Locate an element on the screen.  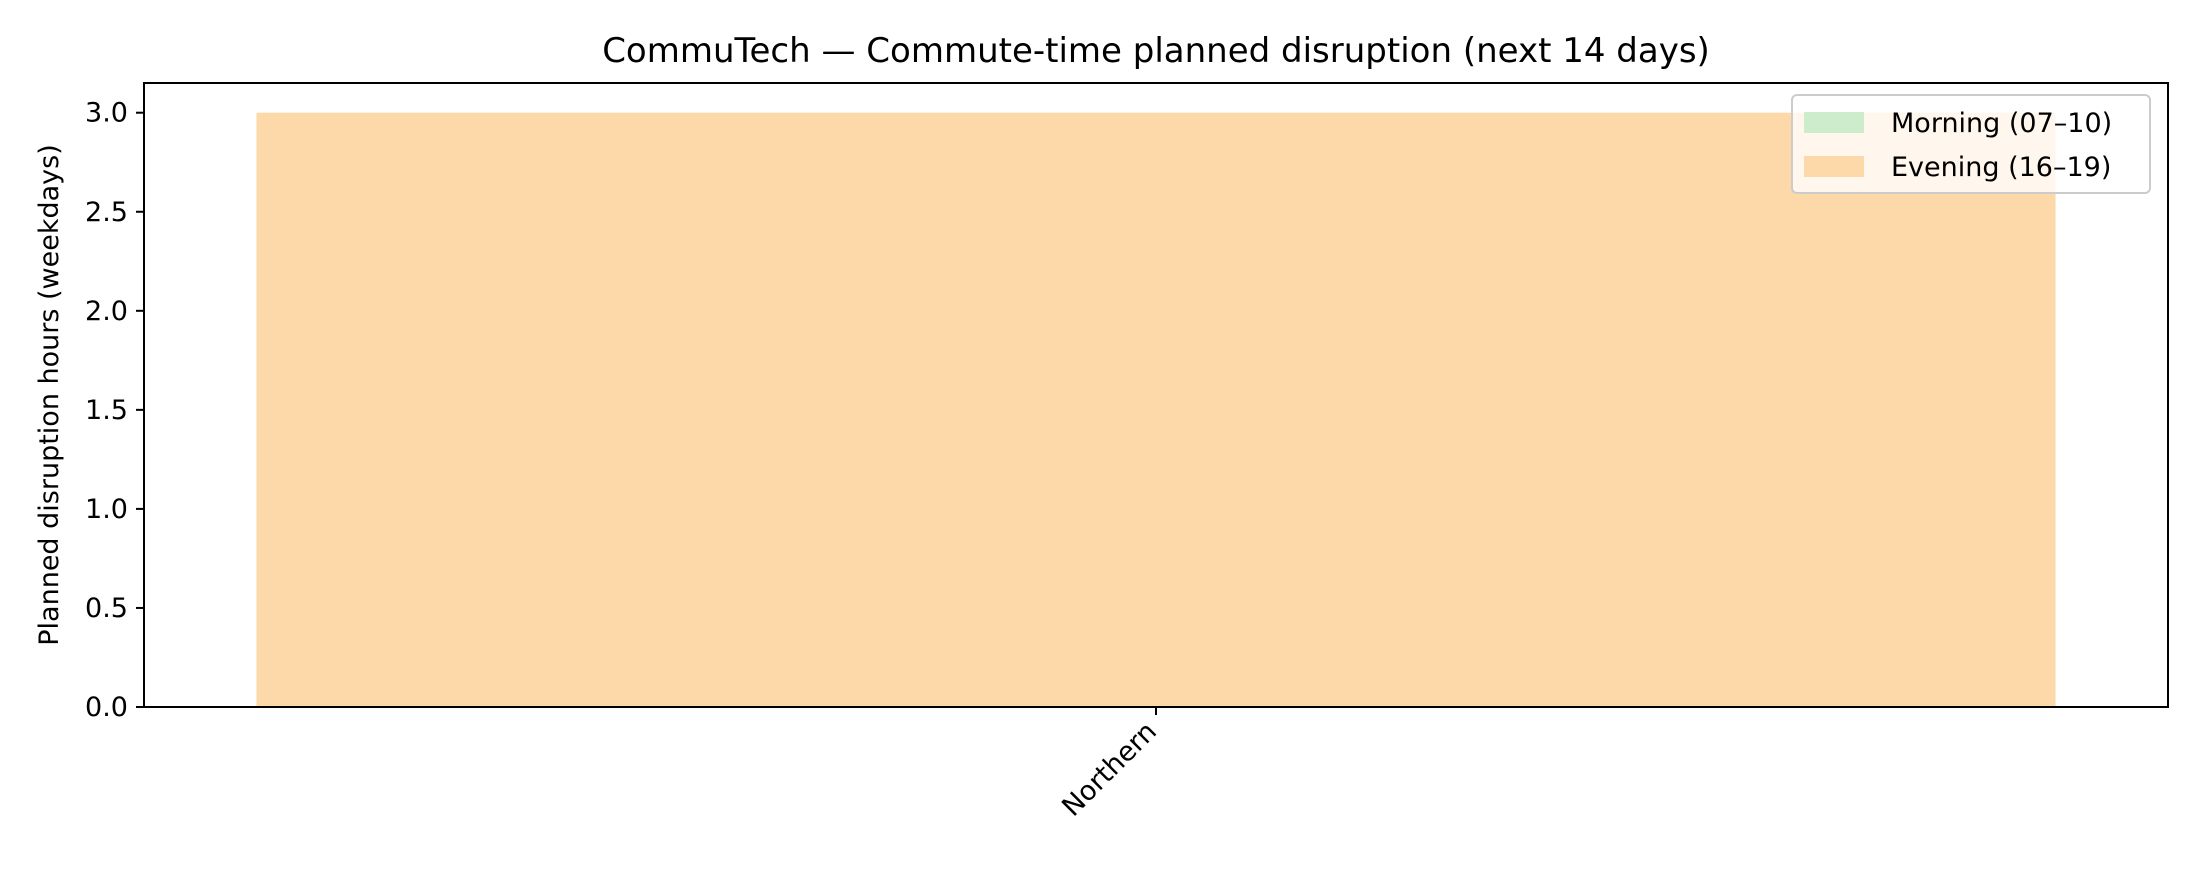
legend-swatch-morning is located at coordinates (1834, 122).